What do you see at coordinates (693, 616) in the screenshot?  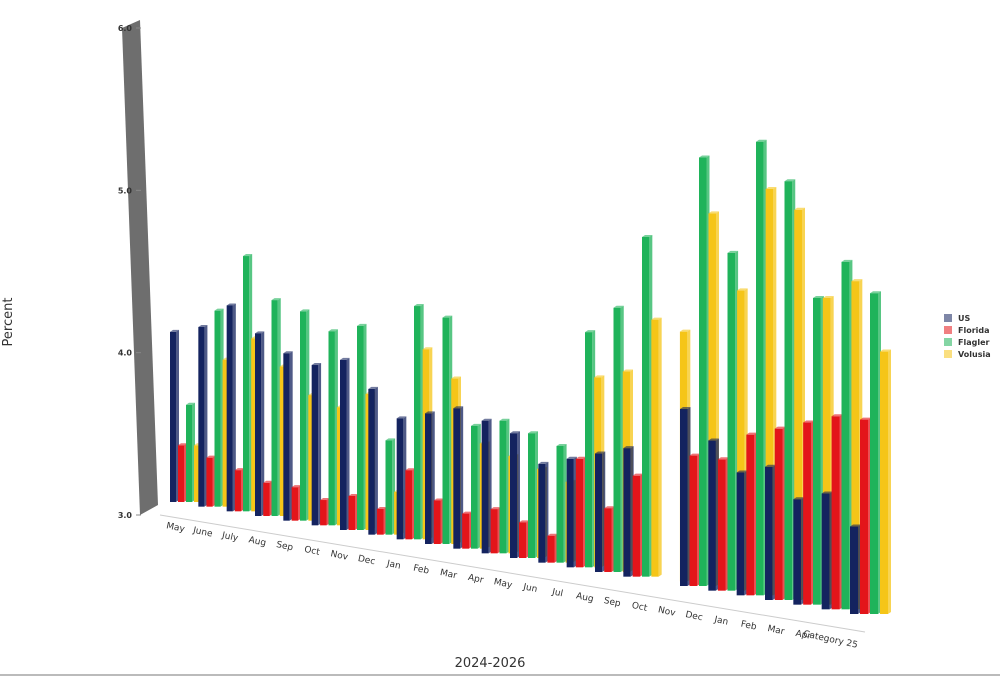 I see `x-tick-label: Dec` at bounding box center [693, 616].